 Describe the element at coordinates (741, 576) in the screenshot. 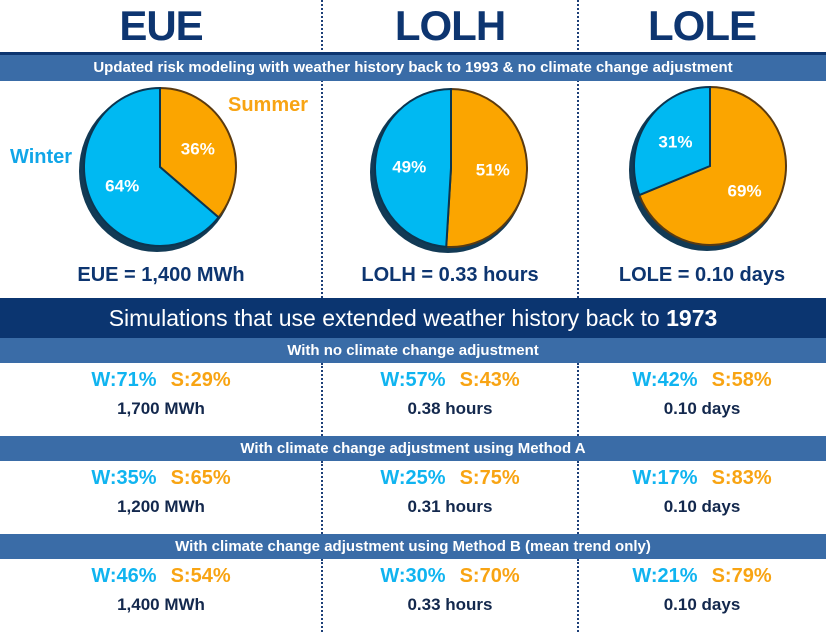

I see `summer-share: S:79%` at that location.